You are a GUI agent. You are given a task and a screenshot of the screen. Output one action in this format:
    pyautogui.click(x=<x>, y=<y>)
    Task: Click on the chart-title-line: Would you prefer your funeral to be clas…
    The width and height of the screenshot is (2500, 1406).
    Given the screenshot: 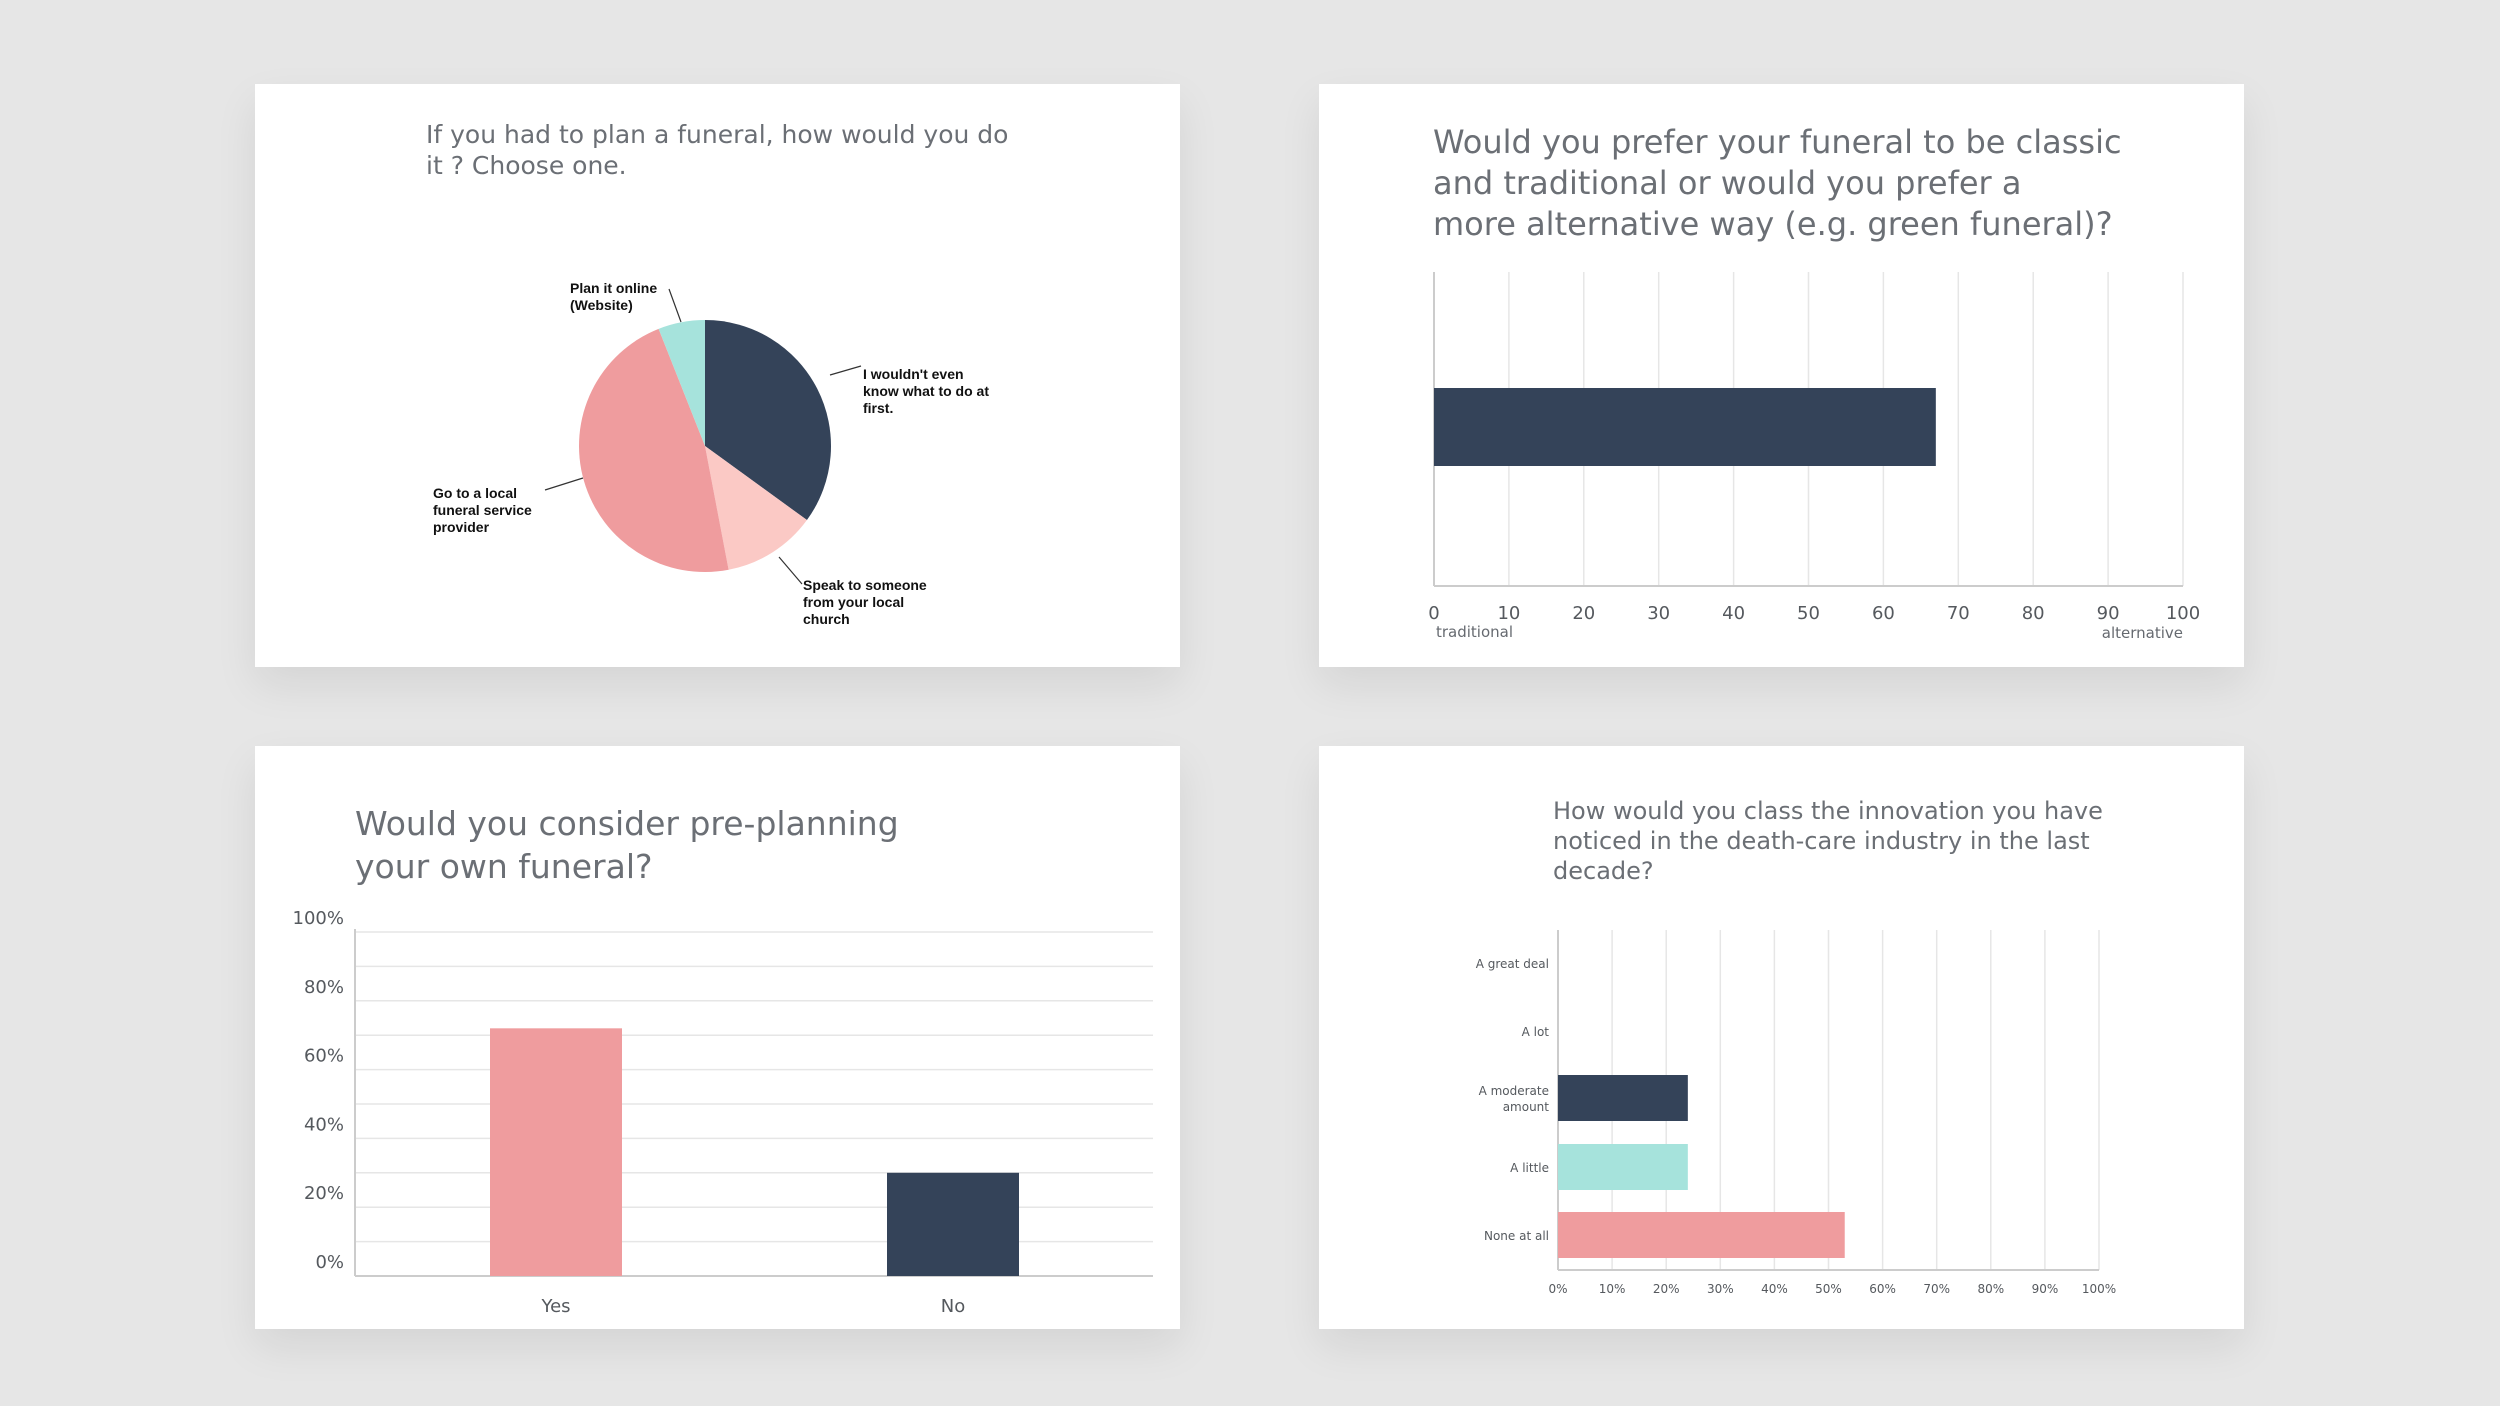 What is the action you would take?
    pyautogui.click(x=1777, y=142)
    